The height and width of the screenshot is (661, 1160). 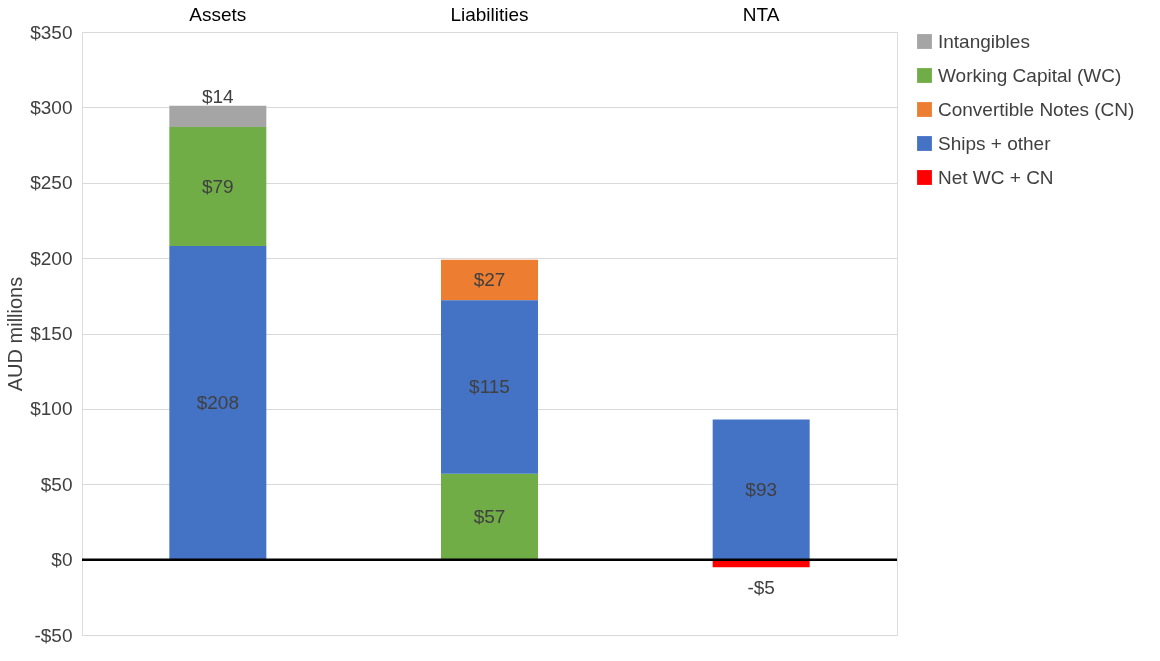 I want to click on data-label: $27, so click(x=489, y=279).